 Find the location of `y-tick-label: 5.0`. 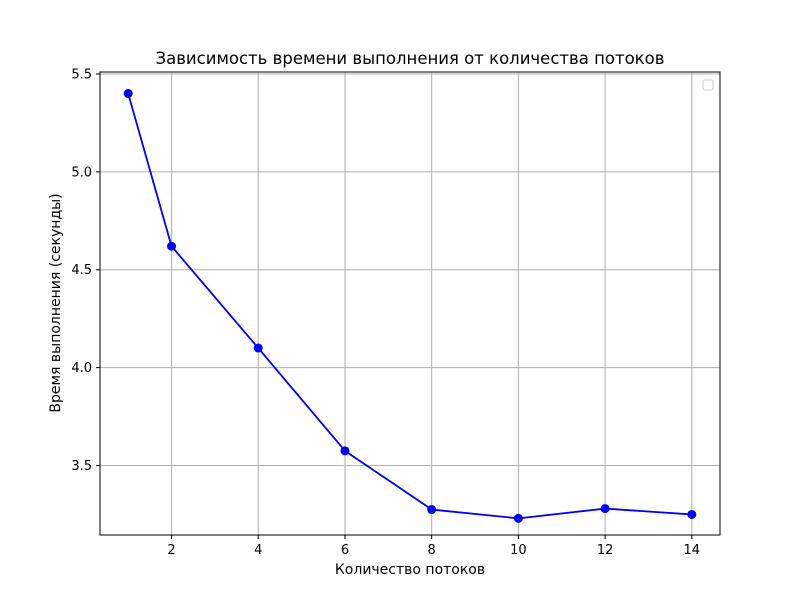

y-tick-label: 5.0 is located at coordinates (81, 172).